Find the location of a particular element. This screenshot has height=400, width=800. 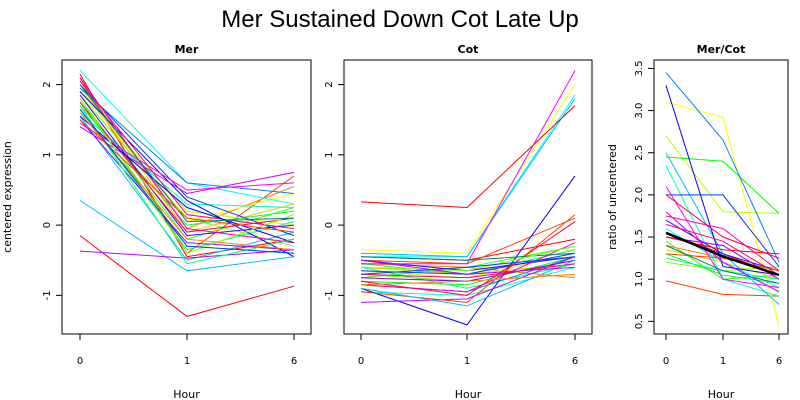

mean-series-line is located at coordinates (722, 254).